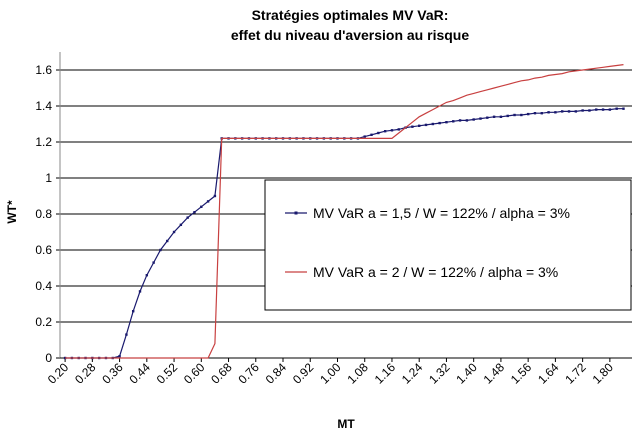  I want to click on x-axis-label: MT, so click(346, 424).